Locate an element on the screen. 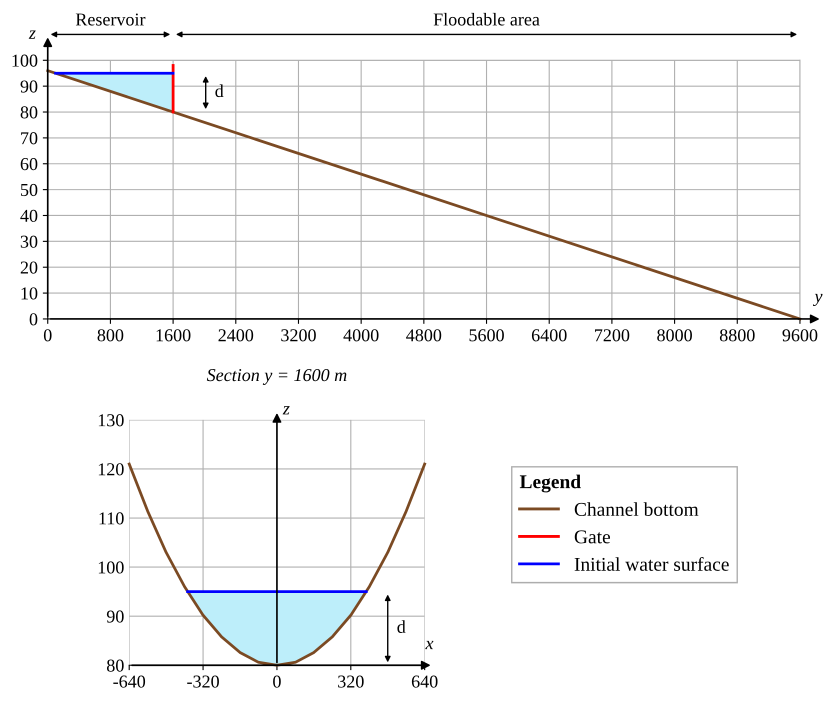 Image resolution: width=823 pixels, height=701 pixels. x-tick-label: -320 is located at coordinates (203, 681).